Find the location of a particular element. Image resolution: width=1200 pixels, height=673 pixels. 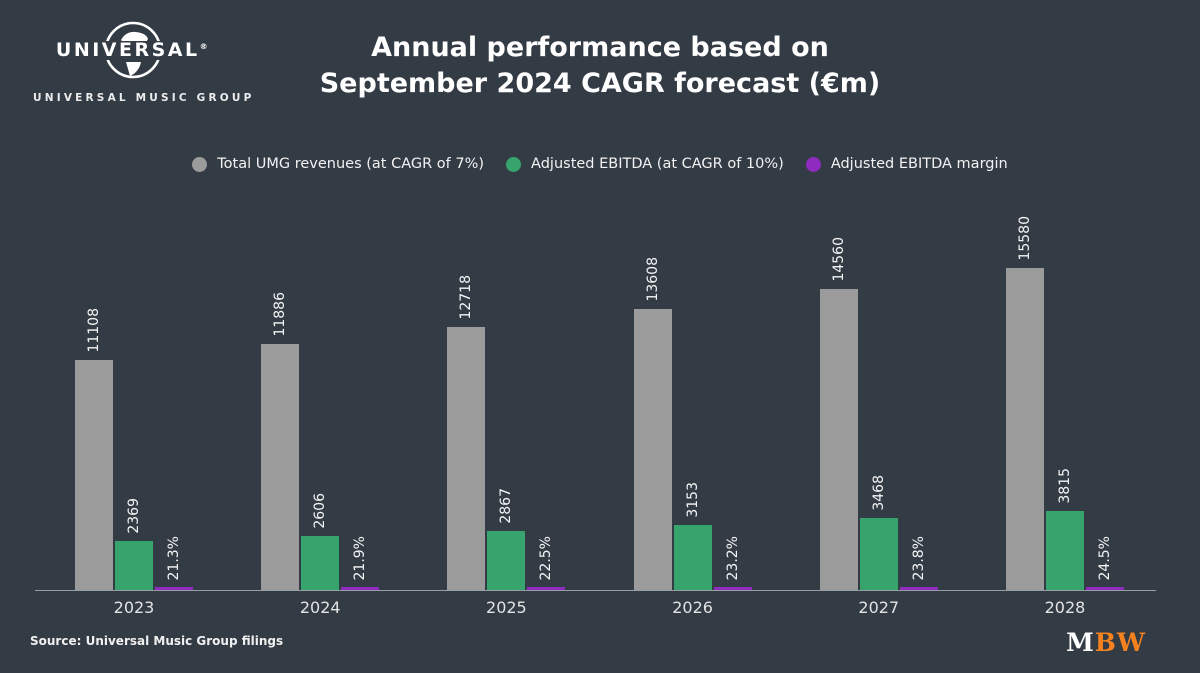

bar-value-label: 11108 is located at coordinates (94, 330).